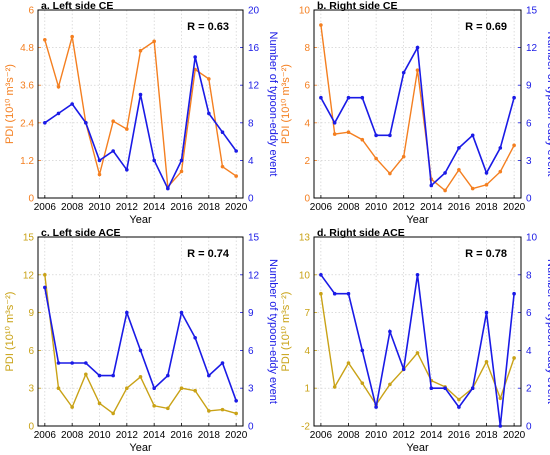  I want to click on y-left-tick-label: 15, so click(29, 238).